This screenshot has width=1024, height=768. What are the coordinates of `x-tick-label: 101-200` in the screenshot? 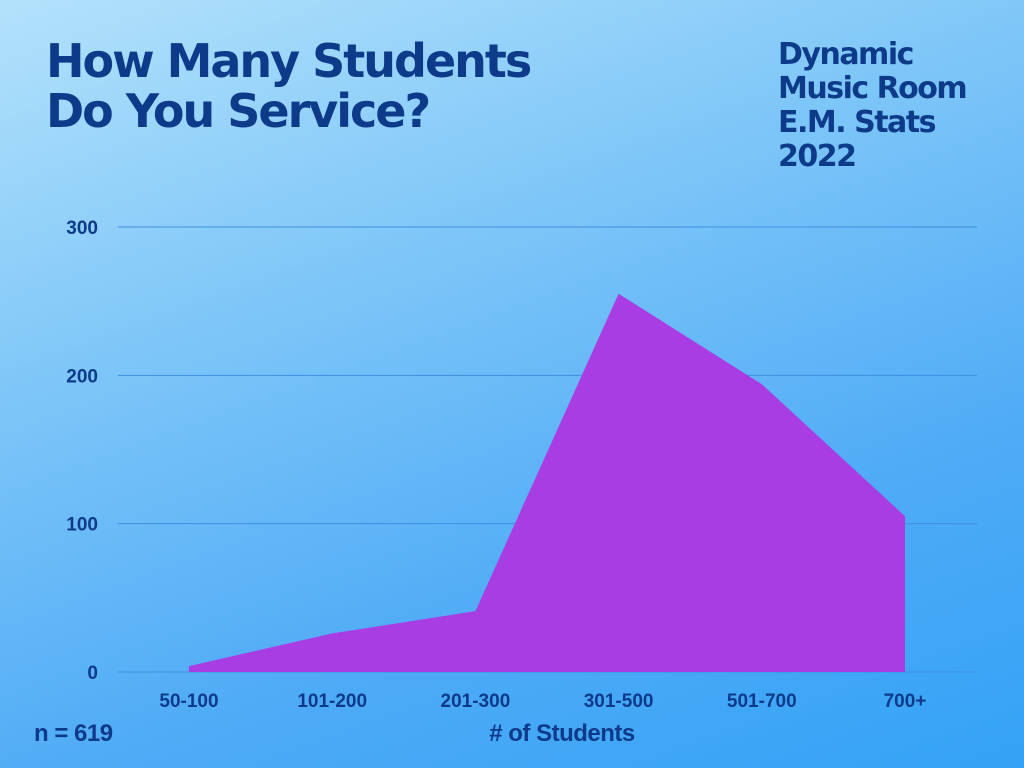 It's located at (332, 701).